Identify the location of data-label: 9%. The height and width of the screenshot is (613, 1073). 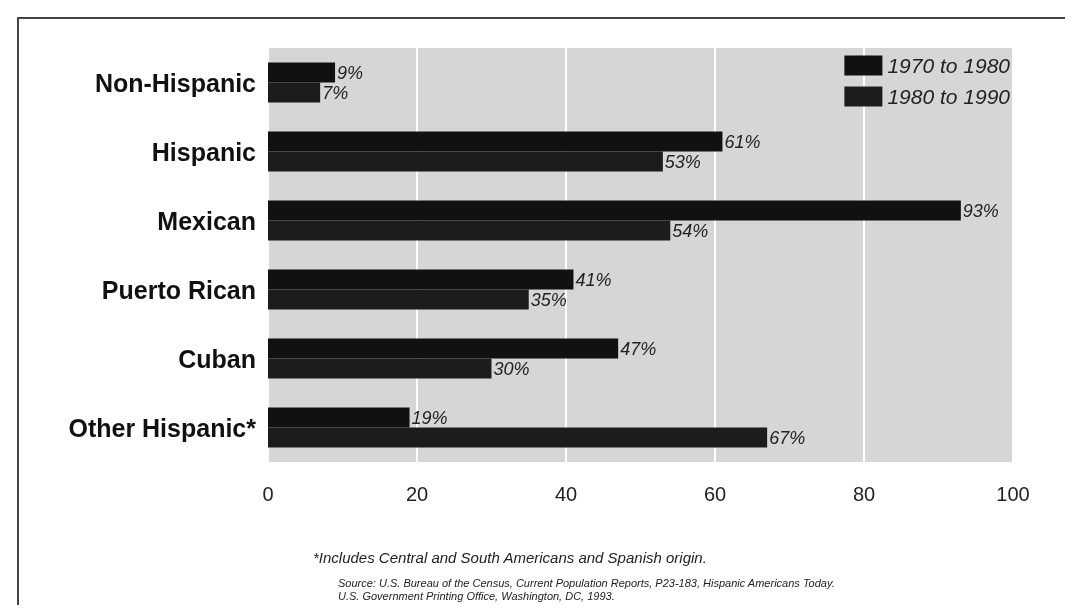
(350, 72).